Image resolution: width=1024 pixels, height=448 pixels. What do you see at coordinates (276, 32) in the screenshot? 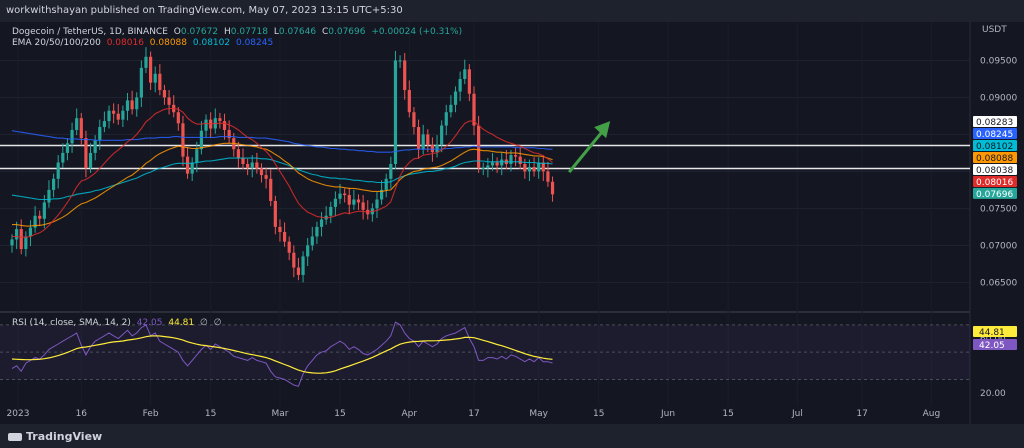
I see `low-label: L` at bounding box center [276, 32].